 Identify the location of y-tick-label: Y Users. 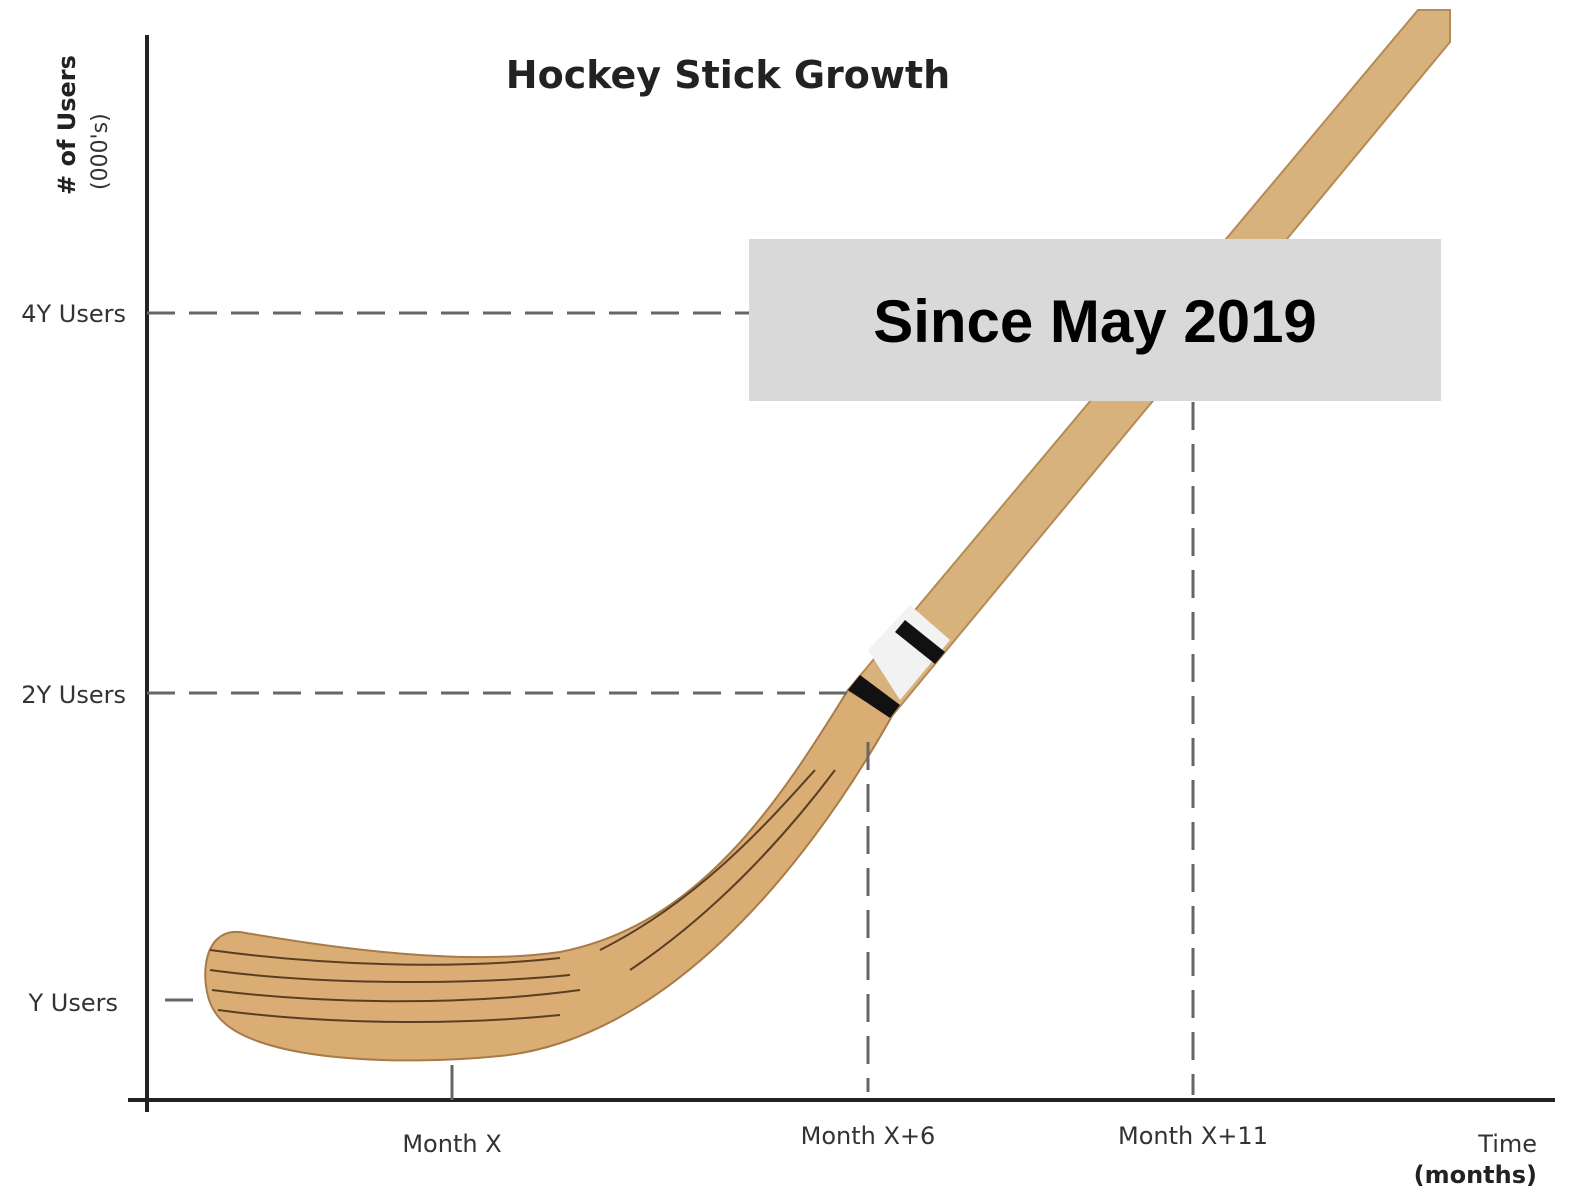
(73, 1003).